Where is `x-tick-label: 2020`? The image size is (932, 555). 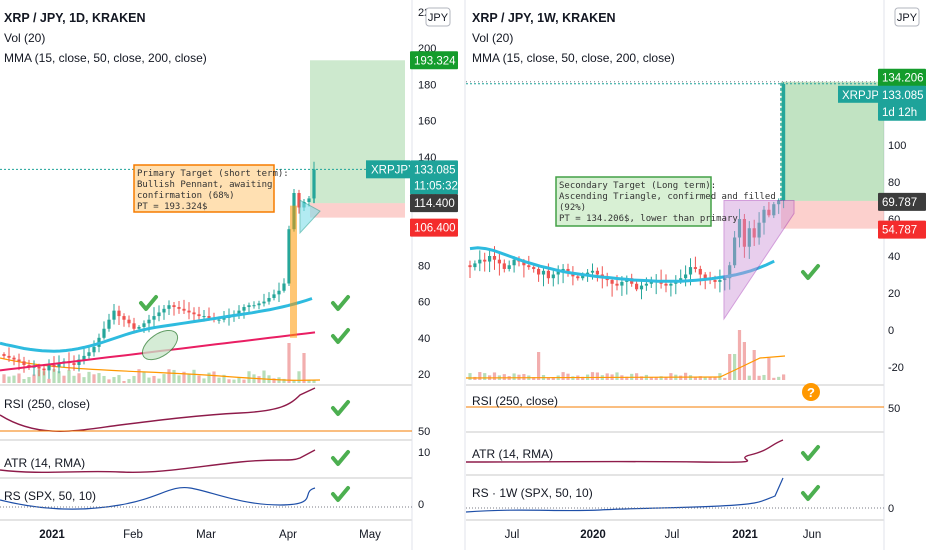 x-tick-label: 2020 is located at coordinates (593, 535).